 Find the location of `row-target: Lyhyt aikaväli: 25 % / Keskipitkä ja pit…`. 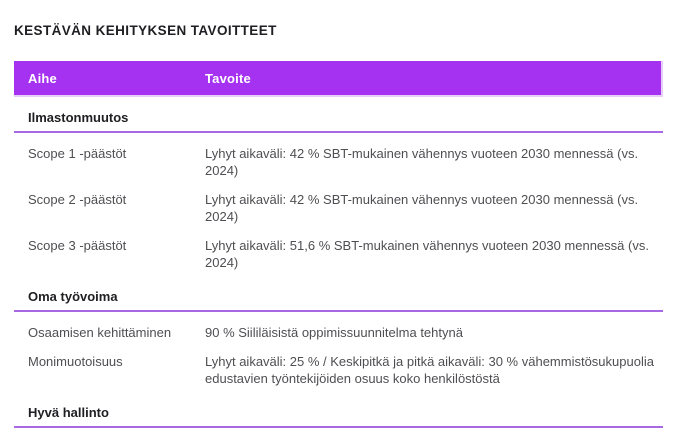

row-target: Lyhyt aikaväli: 25 % / Keskipitkä ja pit… is located at coordinates (429, 370).